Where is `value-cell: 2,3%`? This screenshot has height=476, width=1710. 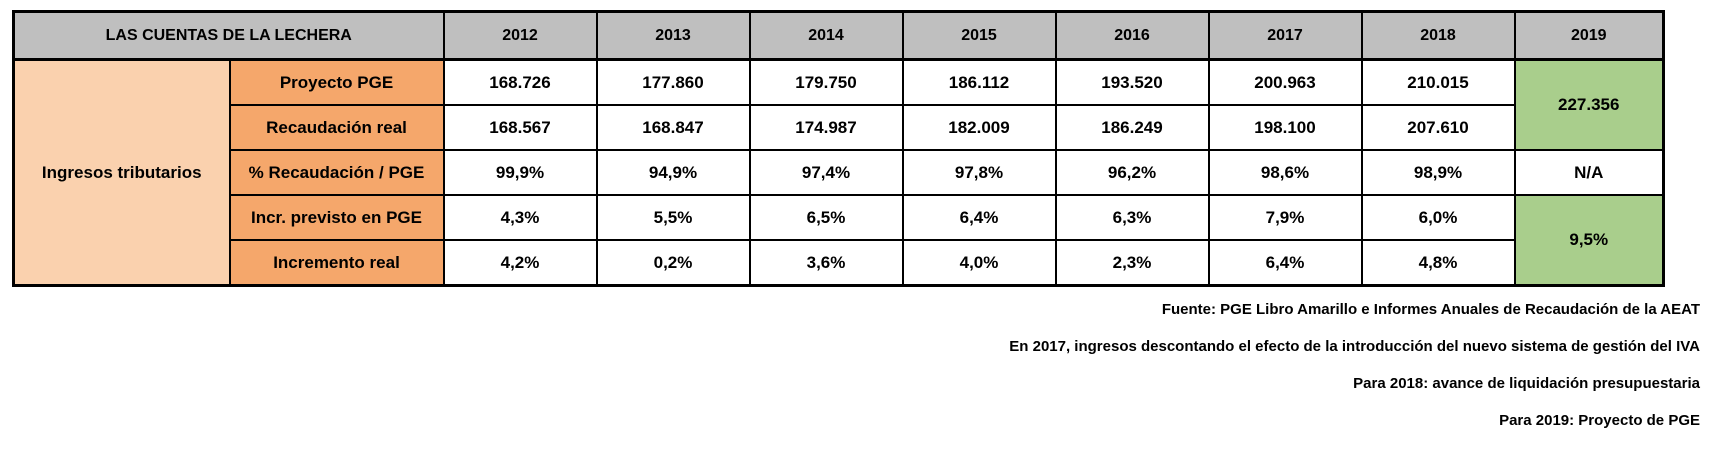
value-cell: 2,3% is located at coordinates (1132, 263).